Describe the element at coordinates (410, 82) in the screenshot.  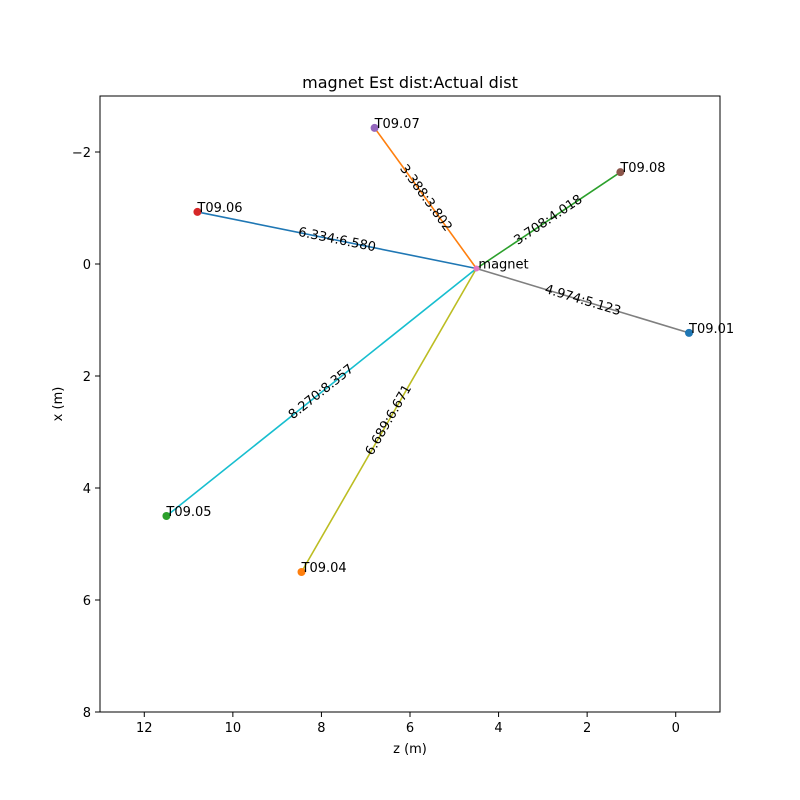
I see `chart-title: magnet Est dist:Actual dist` at that location.